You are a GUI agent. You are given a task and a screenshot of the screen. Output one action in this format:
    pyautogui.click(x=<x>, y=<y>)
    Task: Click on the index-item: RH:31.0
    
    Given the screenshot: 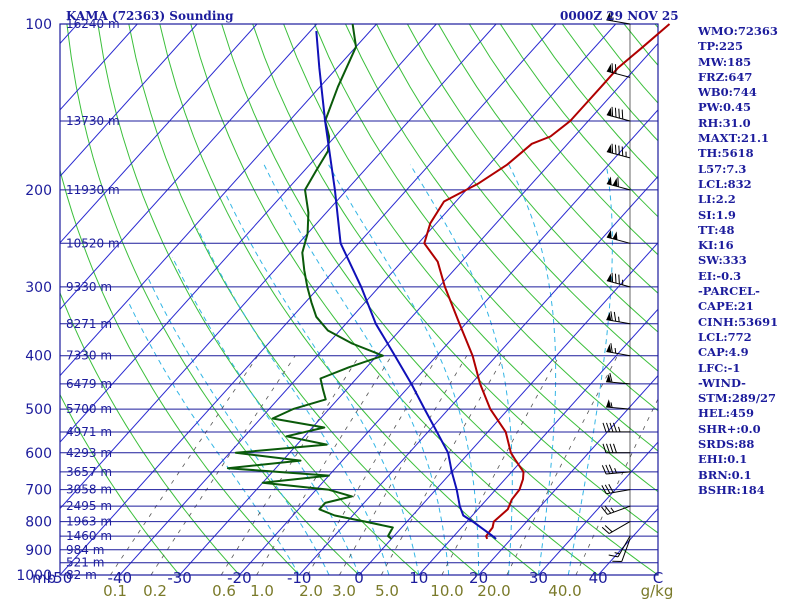 What is the action you would take?
    pyautogui.click(x=724, y=122)
    